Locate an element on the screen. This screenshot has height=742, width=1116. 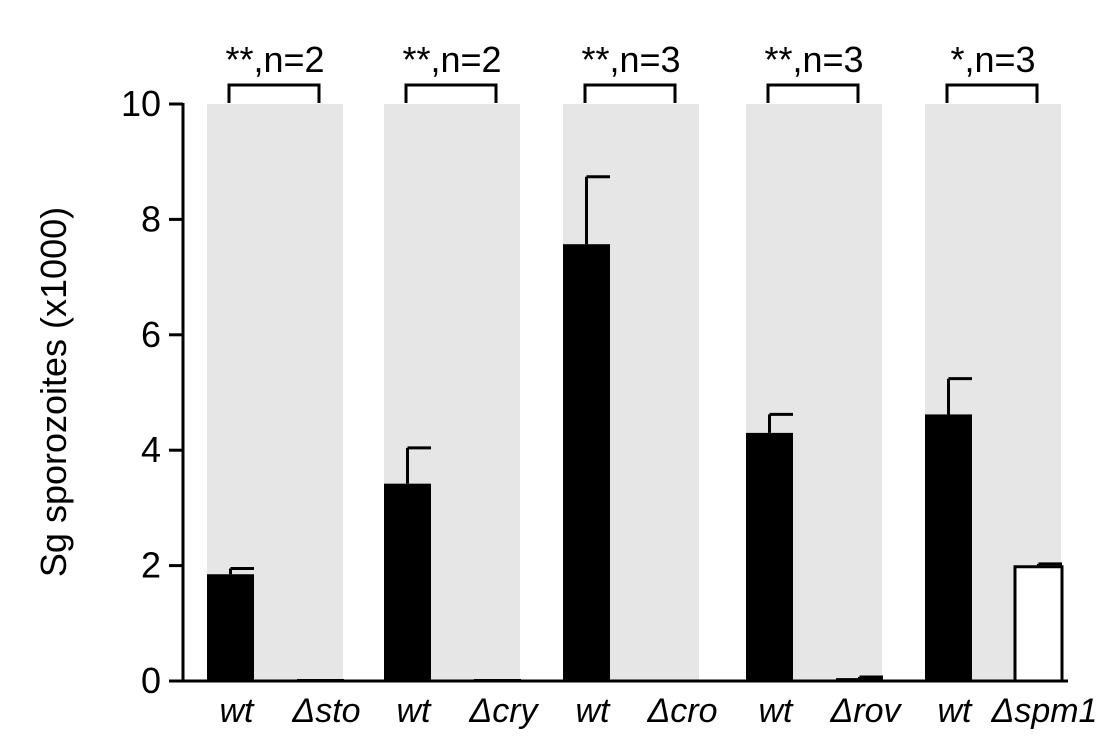
x-category-label: Δspm1 is located at coordinates (1044, 711).